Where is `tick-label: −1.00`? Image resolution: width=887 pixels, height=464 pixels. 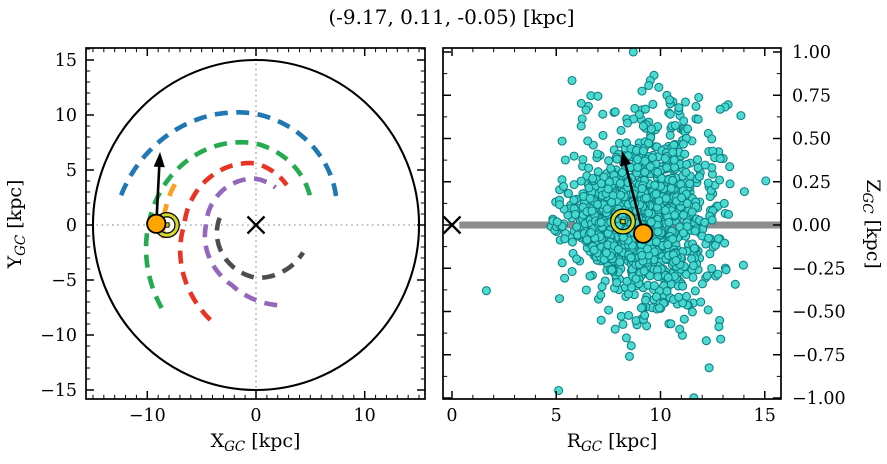 tick-label: −1.00 is located at coordinates (819, 399).